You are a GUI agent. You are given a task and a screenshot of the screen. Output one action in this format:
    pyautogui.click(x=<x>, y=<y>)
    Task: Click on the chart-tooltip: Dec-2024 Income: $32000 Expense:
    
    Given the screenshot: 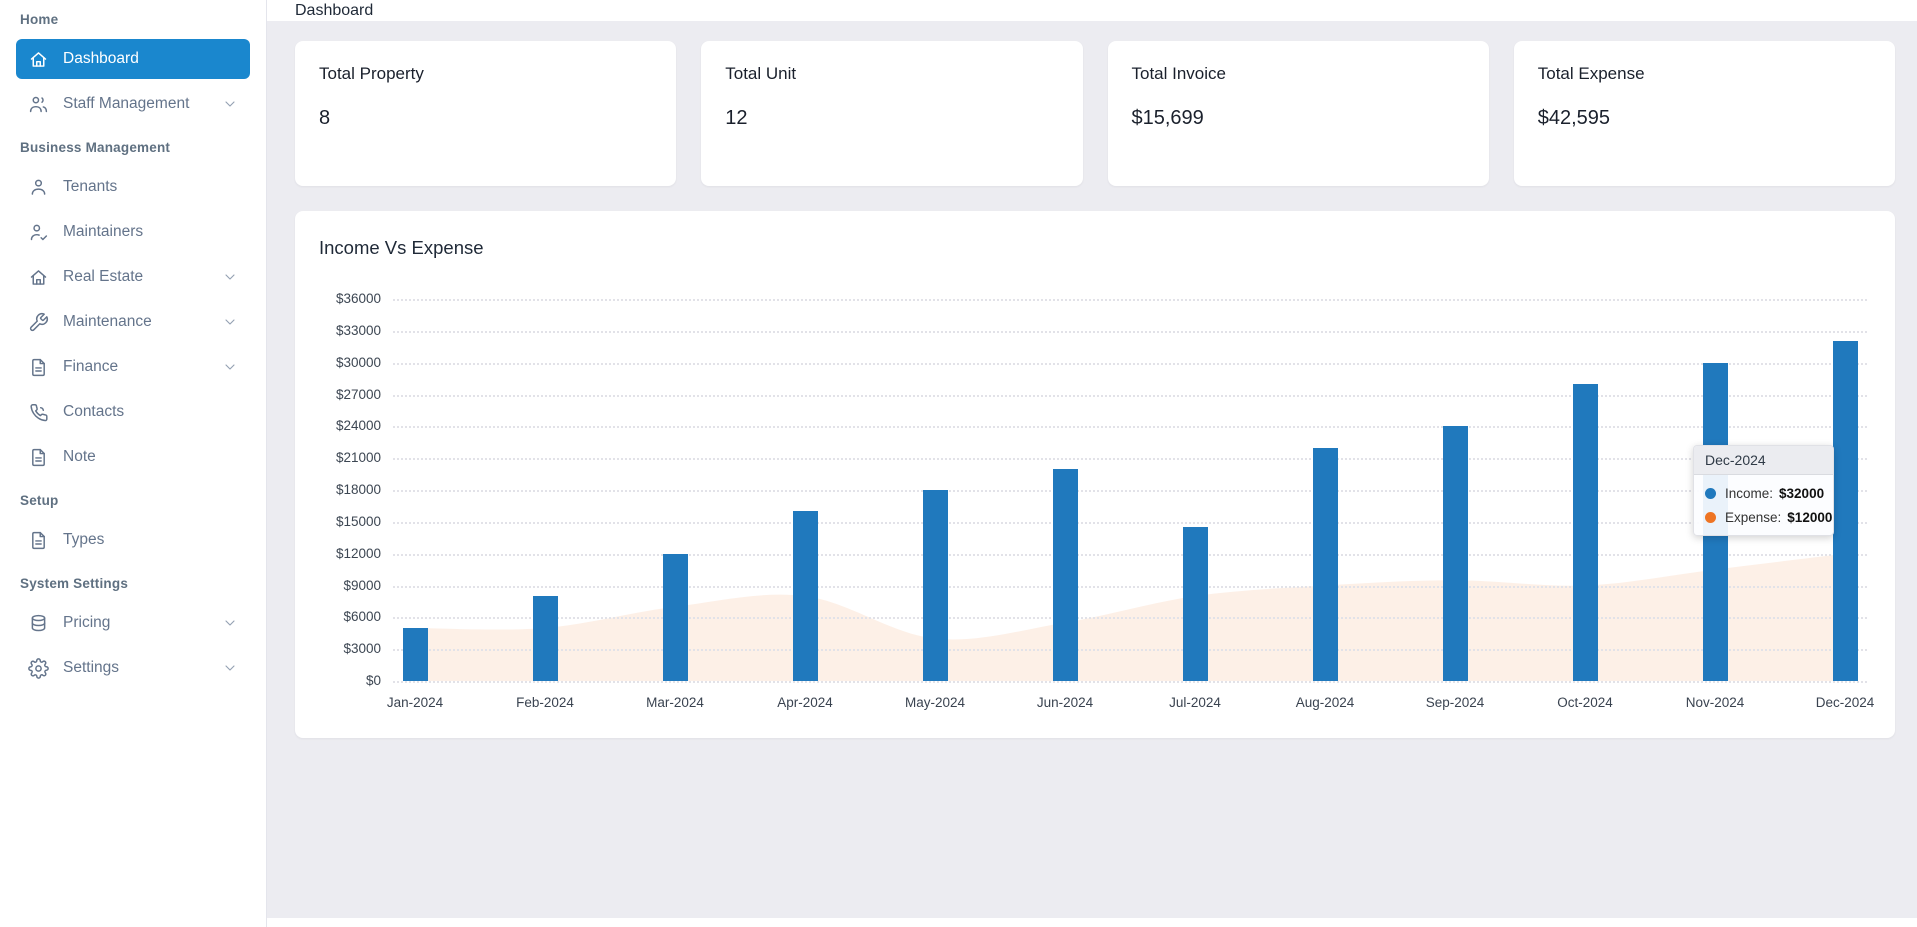 What is the action you would take?
    pyautogui.click(x=1763, y=490)
    